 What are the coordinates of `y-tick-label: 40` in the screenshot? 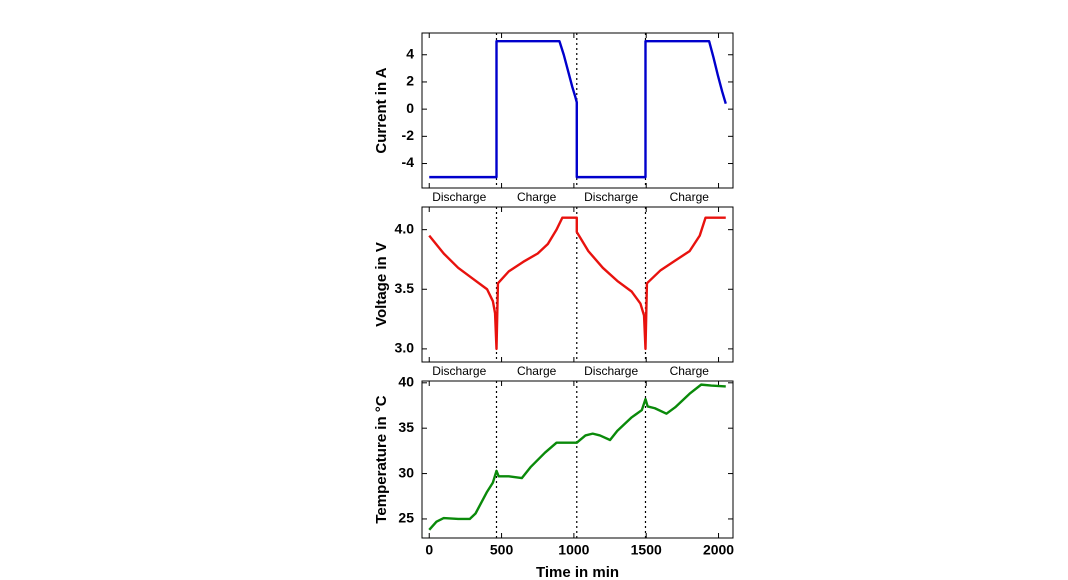 It's located at (406, 382).